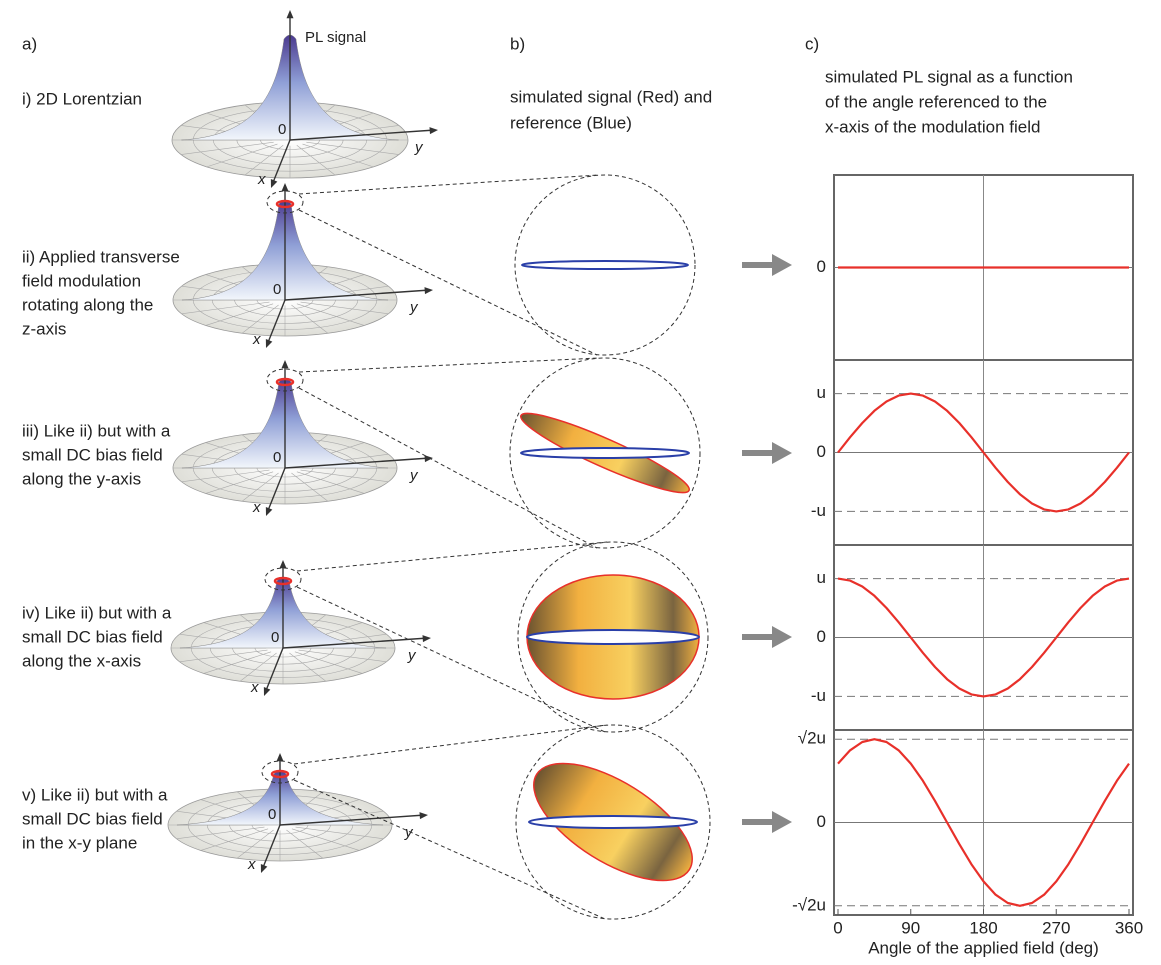 This screenshot has width=1161, height=965. Describe the element at coordinates (87, 304) in the screenshot. I see `row-label: rotating along the` at that location.